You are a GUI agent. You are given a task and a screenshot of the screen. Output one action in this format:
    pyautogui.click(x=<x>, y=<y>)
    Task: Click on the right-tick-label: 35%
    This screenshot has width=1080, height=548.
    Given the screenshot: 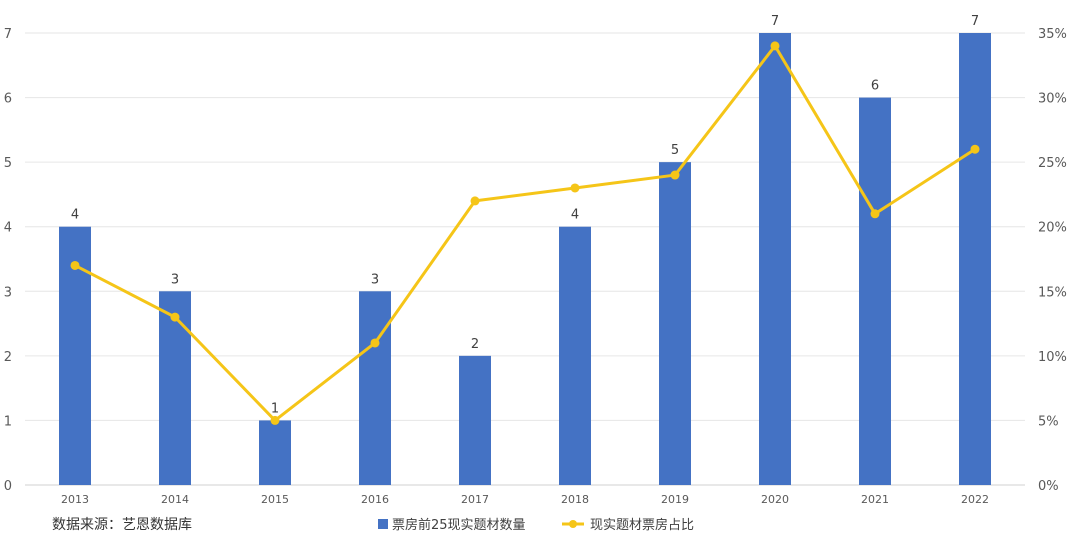 What is the action you would take?
    pyautogui.click(x=1052, y=34)
    